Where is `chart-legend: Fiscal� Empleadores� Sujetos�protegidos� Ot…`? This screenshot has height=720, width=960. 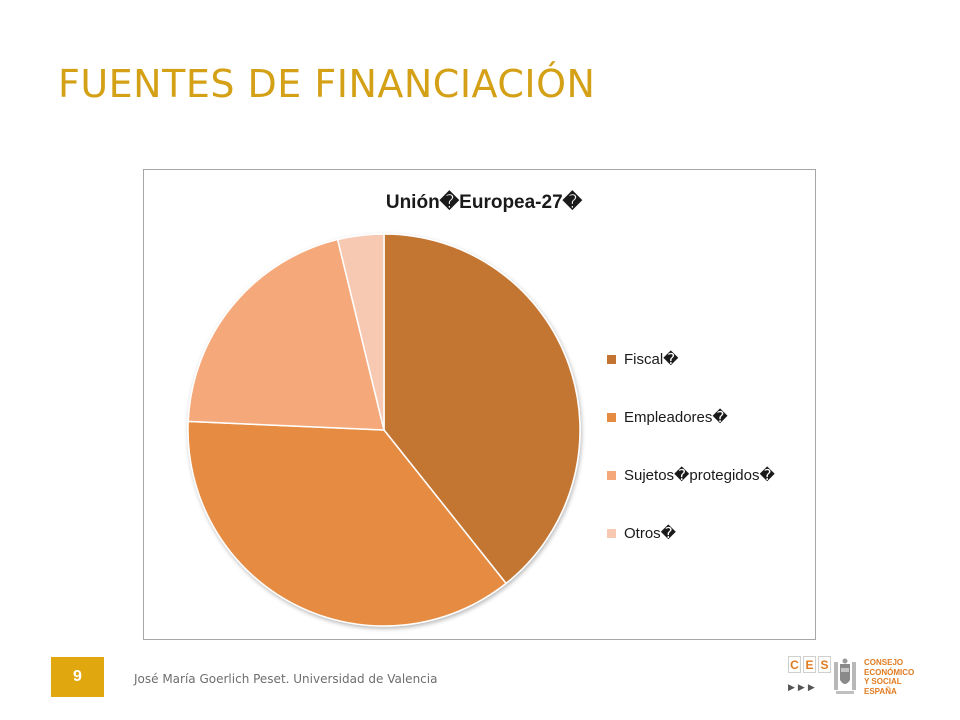
chart-legend: Fiscal� Empleadores� Sujetos�protegidos� Ot… is located at coordinates (691, 446).